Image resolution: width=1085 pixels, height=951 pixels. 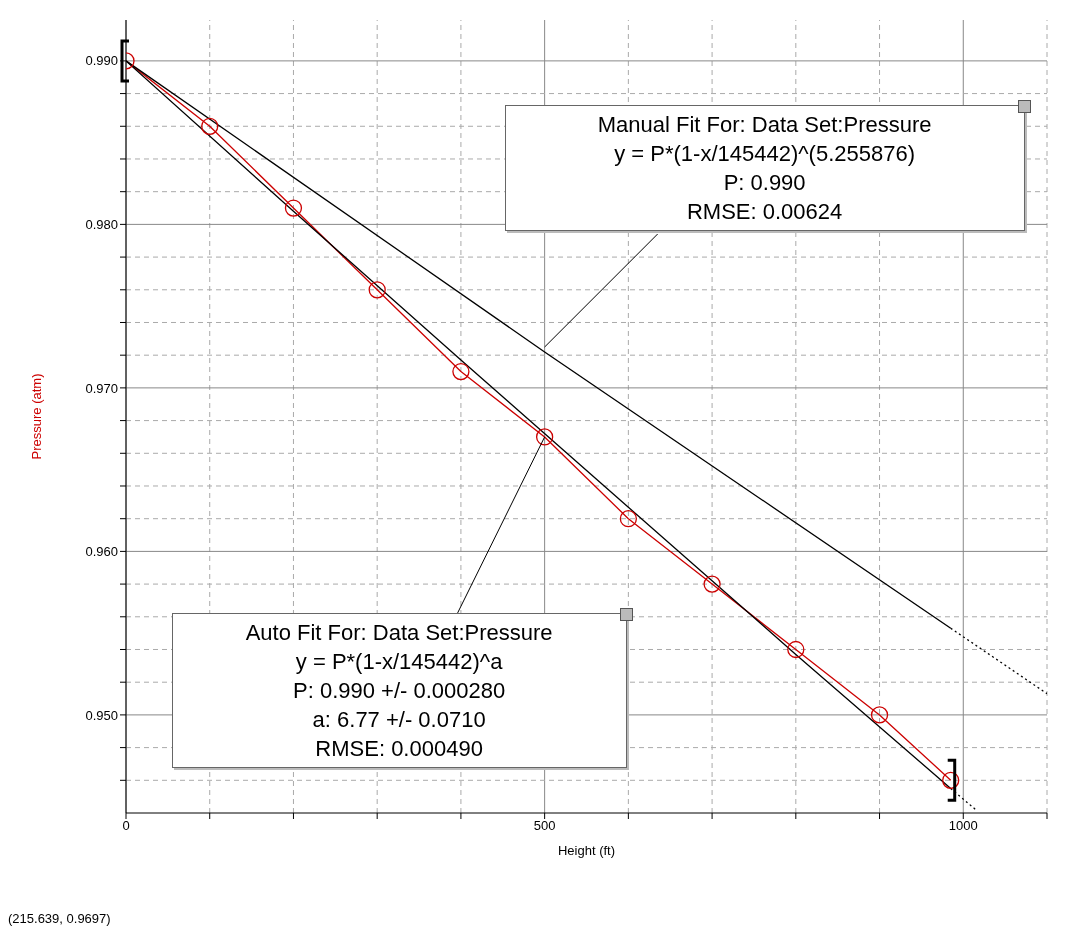 I want to click on x-tick-label: 500, so click(x=544, y=826).